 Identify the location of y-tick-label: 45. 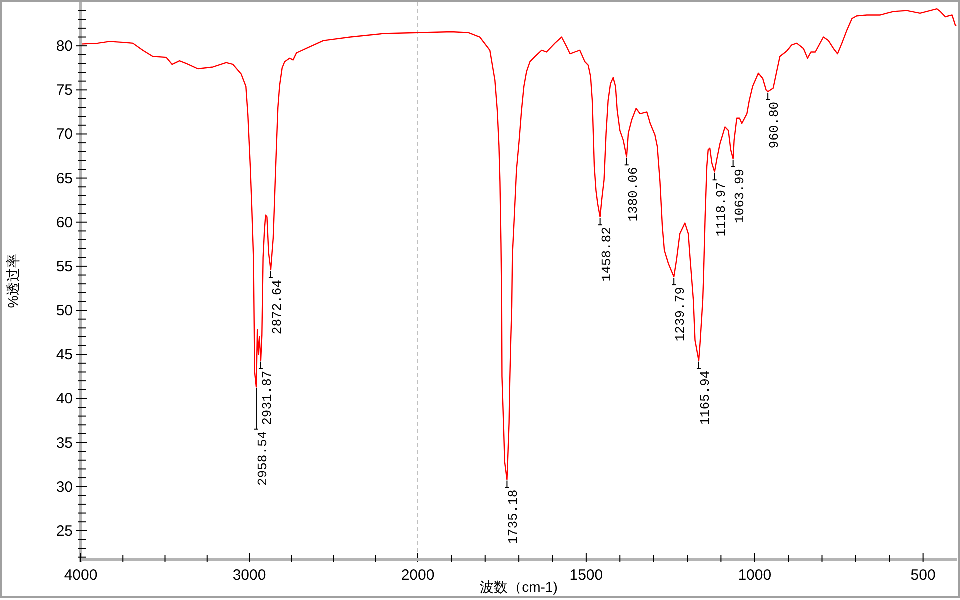
(64, 355).